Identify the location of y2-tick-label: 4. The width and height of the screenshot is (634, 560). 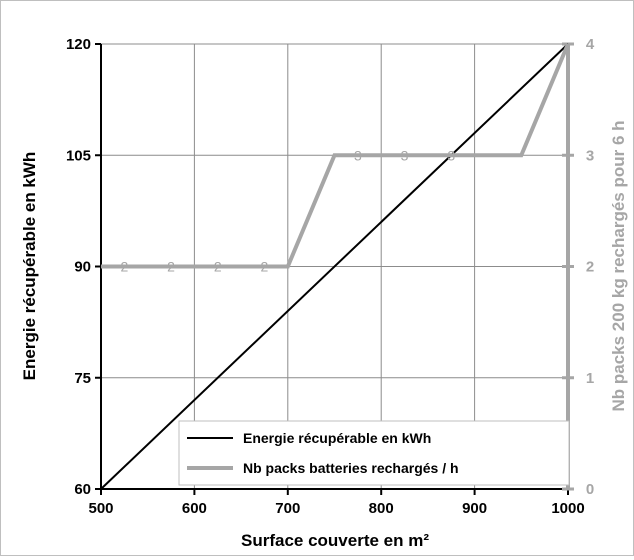
(590, 44).